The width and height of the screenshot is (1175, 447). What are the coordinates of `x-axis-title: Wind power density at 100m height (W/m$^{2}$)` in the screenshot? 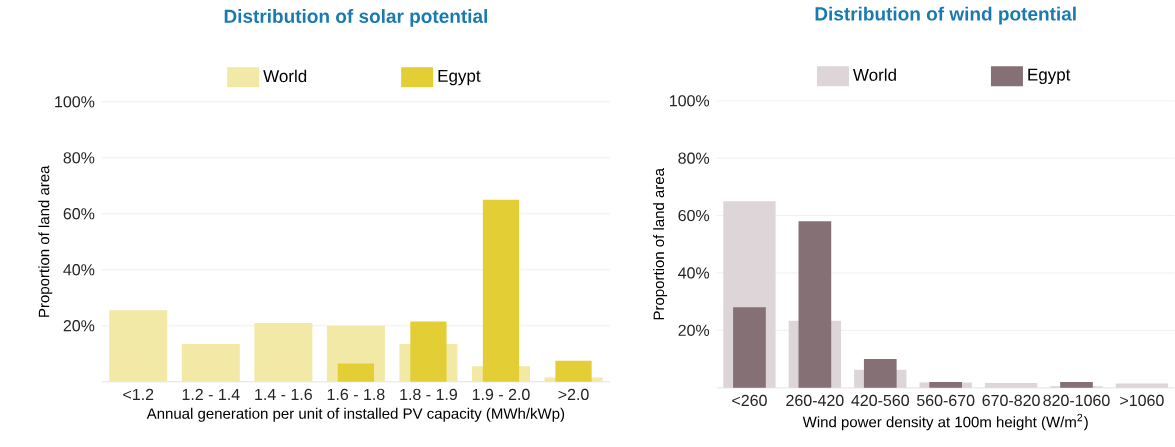 It's located at (945, 422).